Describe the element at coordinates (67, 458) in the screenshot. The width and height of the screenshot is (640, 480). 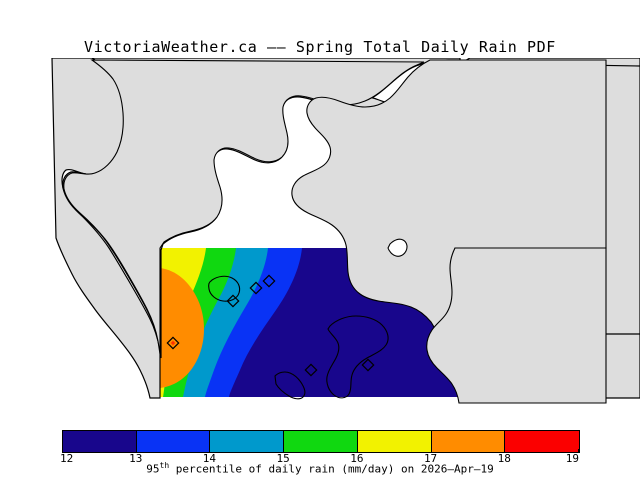
I see `colorbar-tick-label: 12` at that location.